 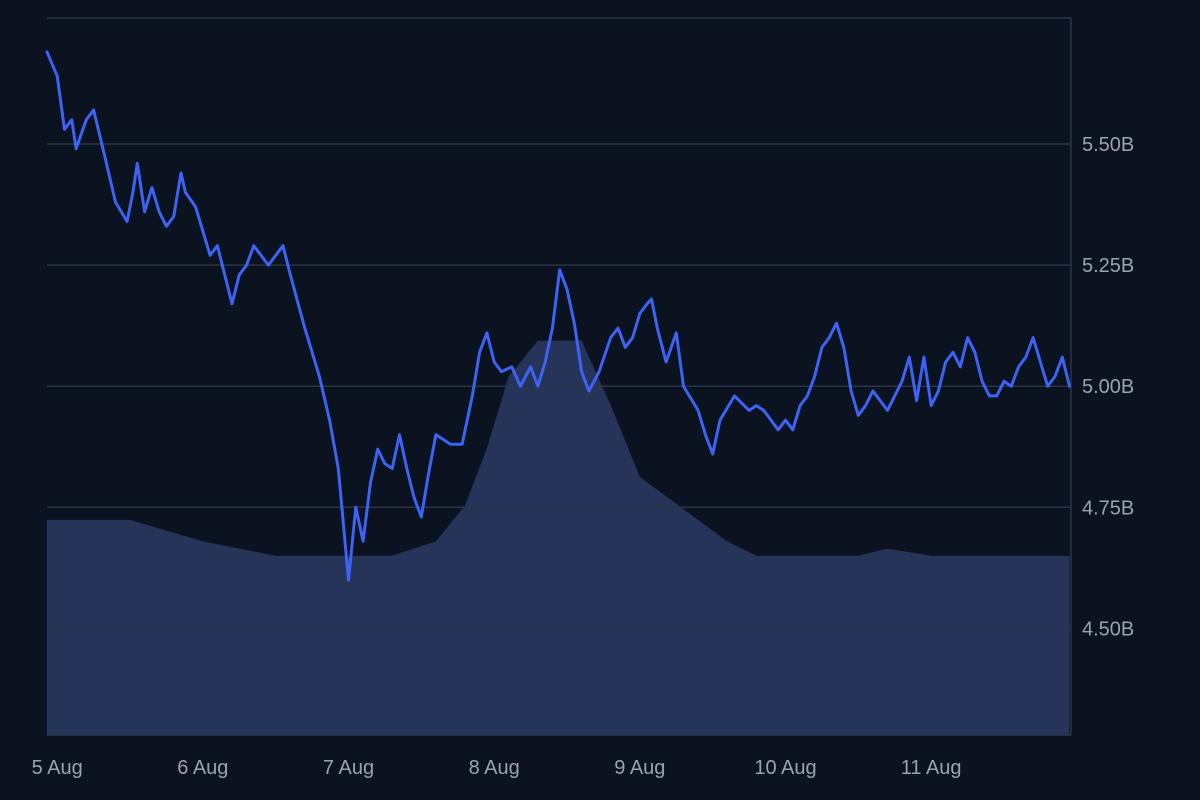 What do you see at coordinates (931, 768) in the screenshot?
I see `x-tick-label: 11 Aug` at bounding box center [931, 768].